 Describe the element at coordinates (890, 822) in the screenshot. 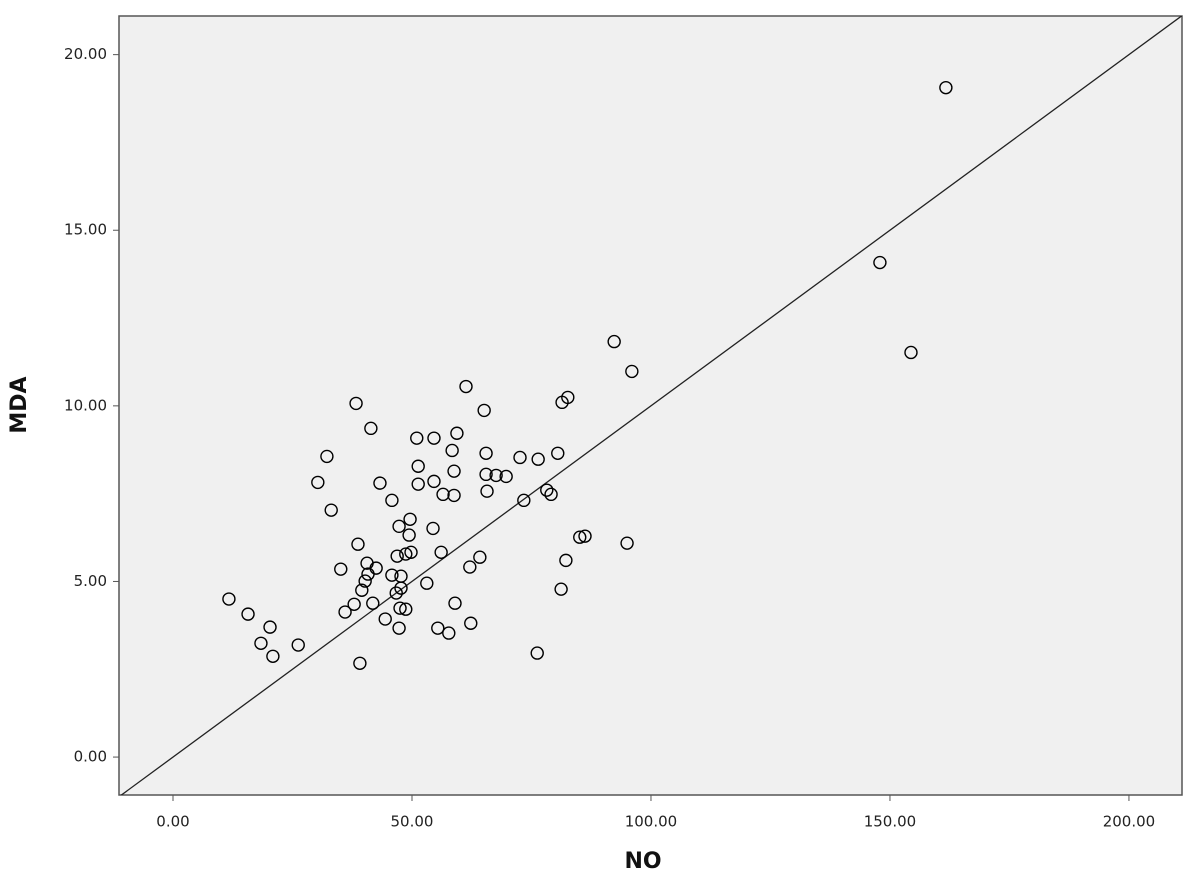

I see `x-tick-label: 150.00` at that location.